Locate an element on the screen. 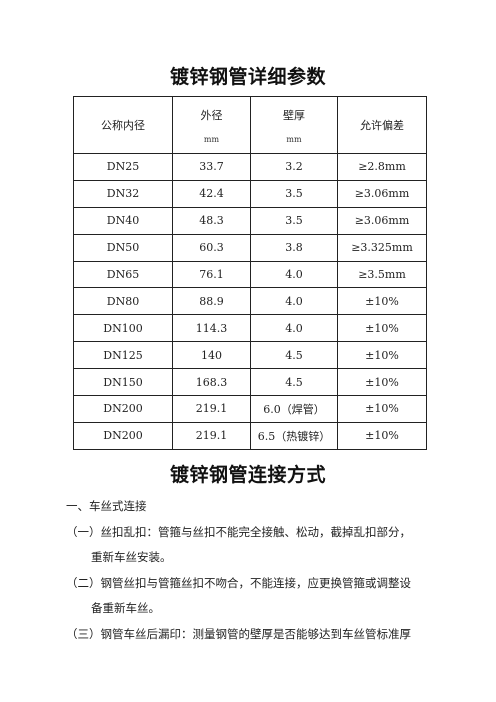 The image size is (496, 702). cell-nominal: DN65 is located at coordinates (123, 274).